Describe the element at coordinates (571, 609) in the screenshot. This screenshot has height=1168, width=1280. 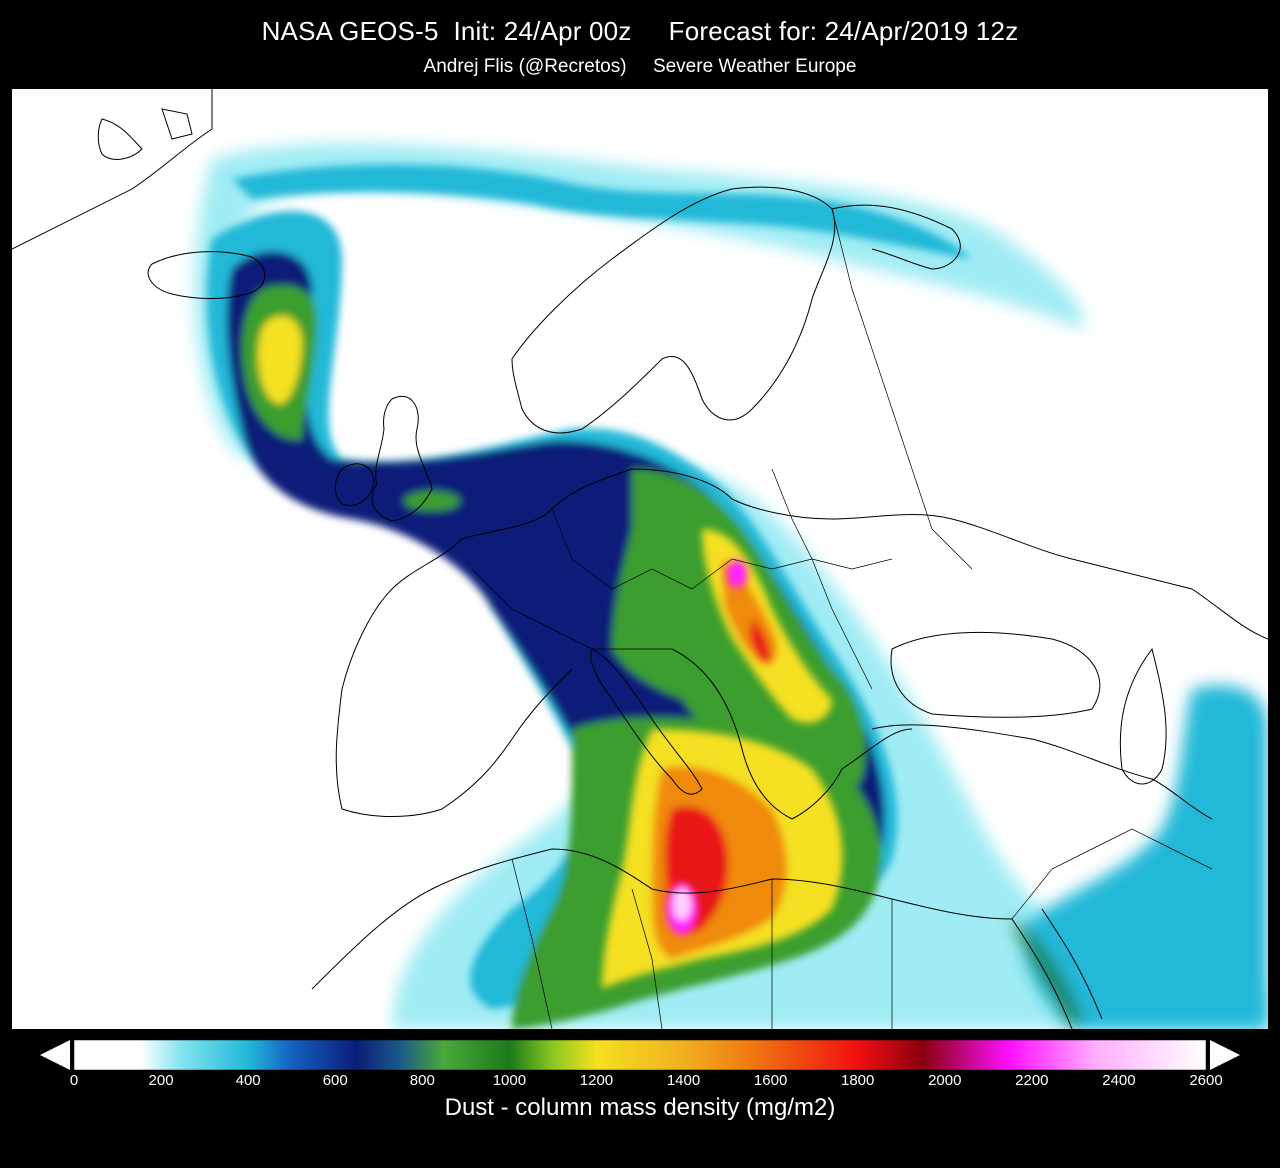
I see `border-west-europe` at that location.